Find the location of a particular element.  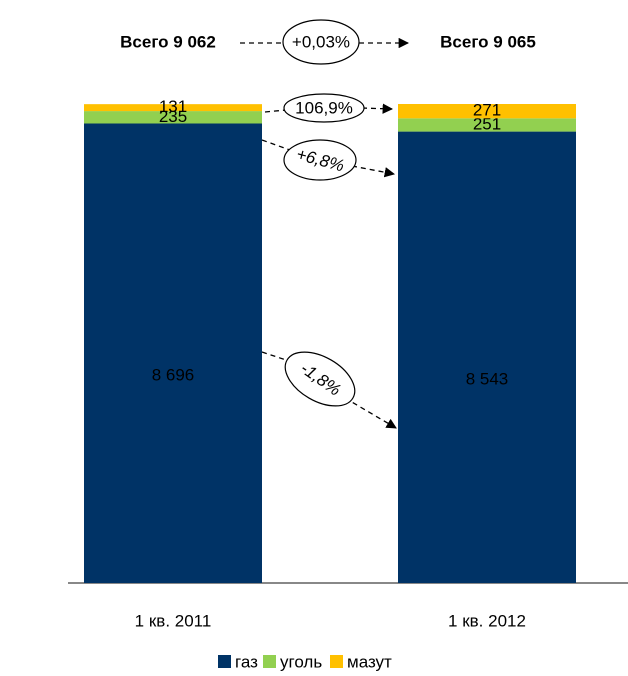

value-label: 251 is located at coordinates (487, 123).